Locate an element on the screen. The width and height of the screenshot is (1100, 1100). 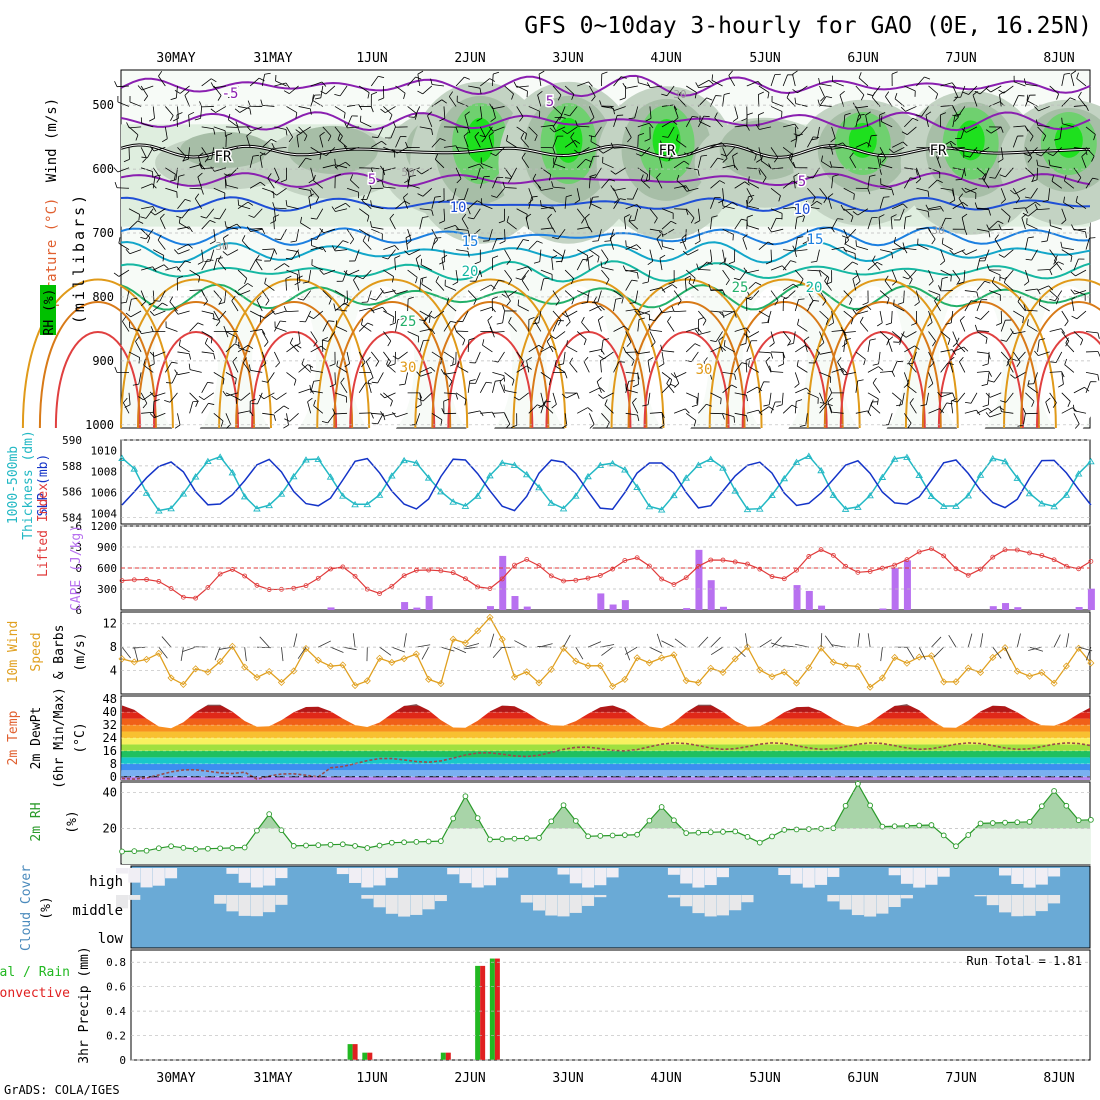
warm-arch is located at coordinates (686, 380).